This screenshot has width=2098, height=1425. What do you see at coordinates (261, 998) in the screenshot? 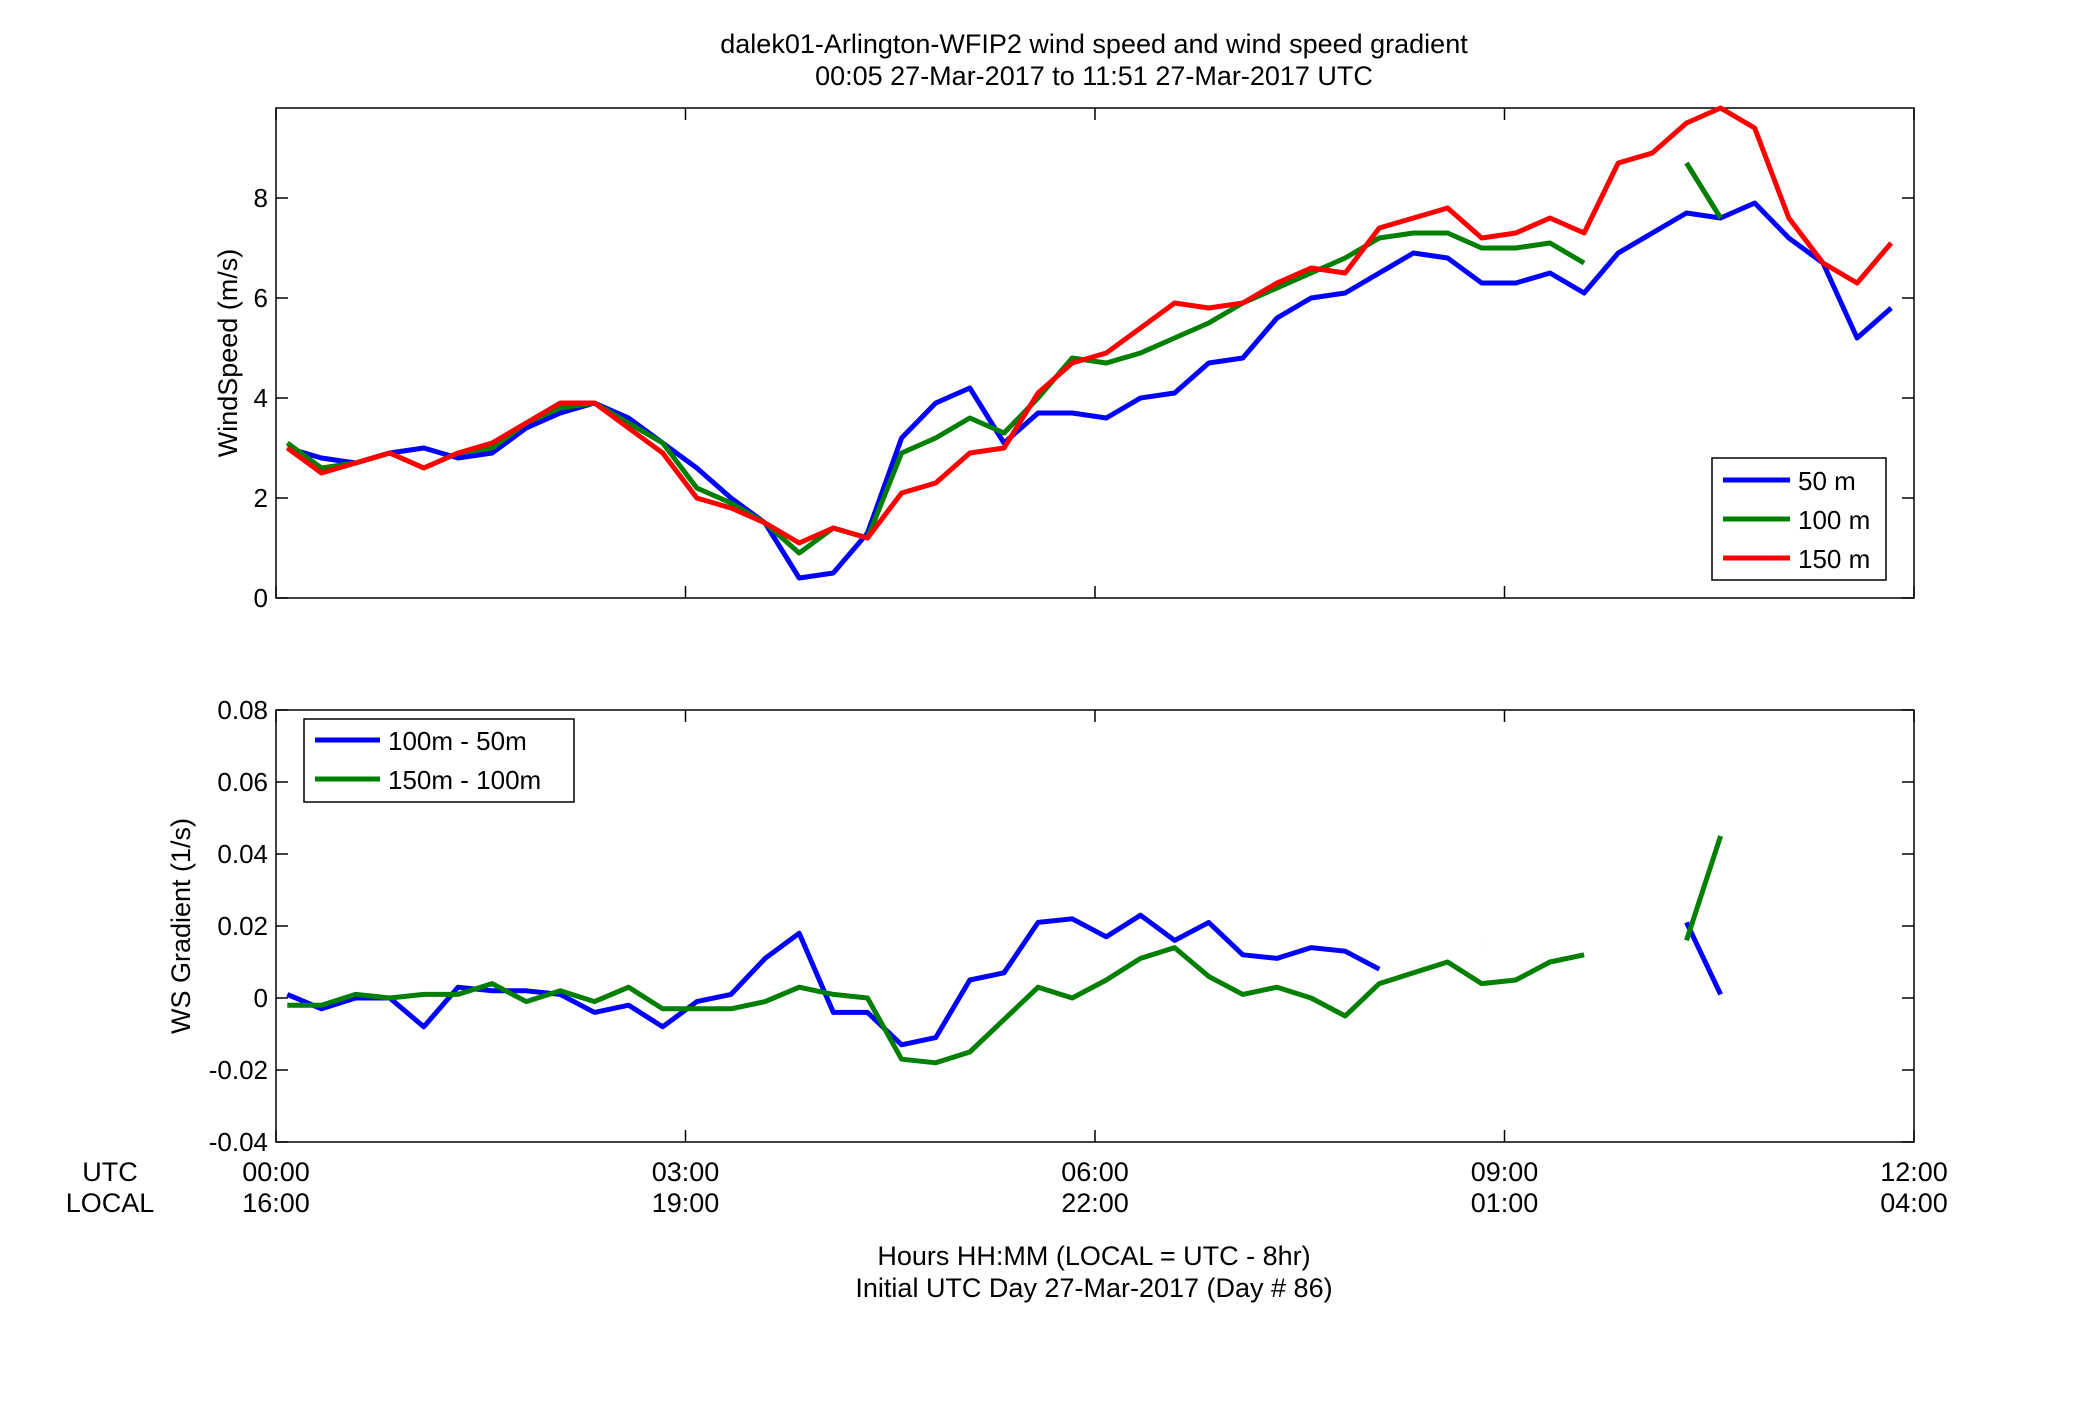
I see `bot-y-tick-label-2: 0` at bounding box center [261, 998].